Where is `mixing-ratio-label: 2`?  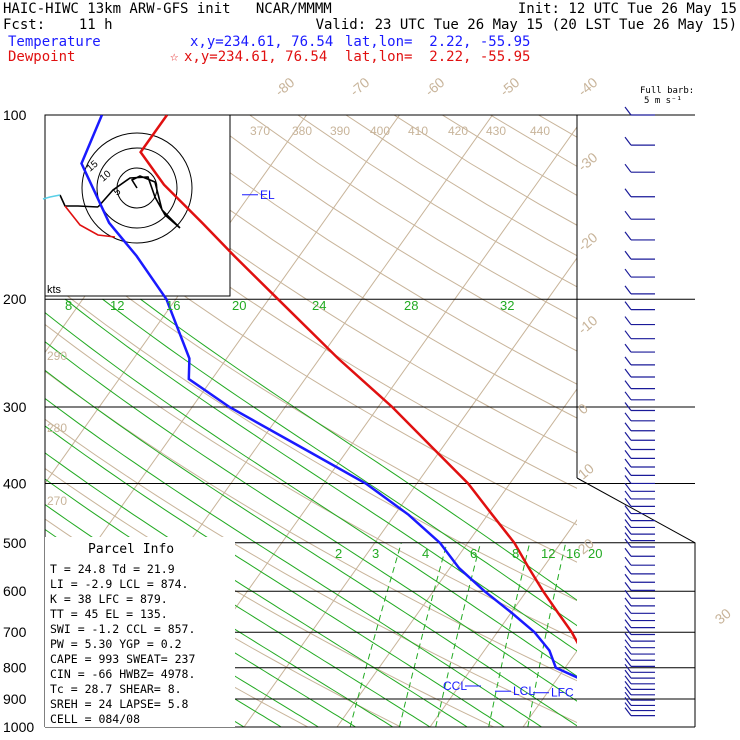
mixing-ratio-label: 2 is located at coordinates (338, 553).